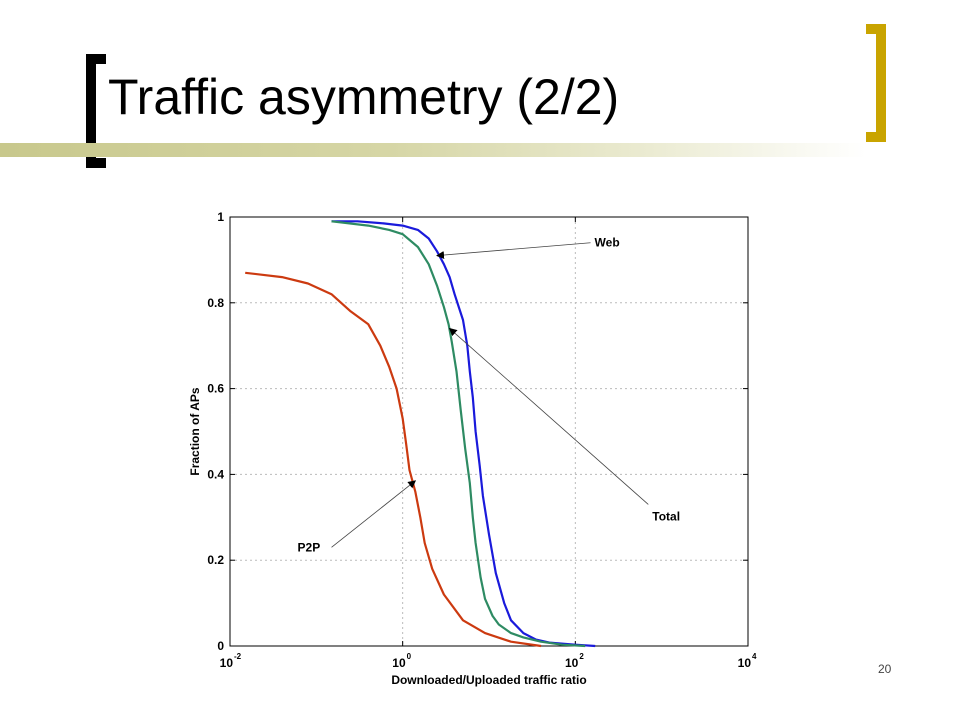 Image resolution: width=960 pixels, height=720 pixels. Describe the element at coordinates (666, 516) in the screenshot. I see `annotation-label-total: Total` at that location.